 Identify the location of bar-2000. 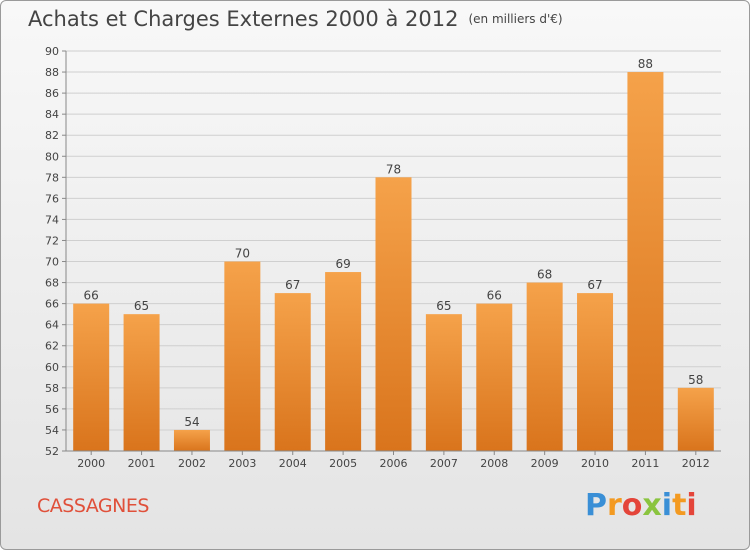
(91, 377).